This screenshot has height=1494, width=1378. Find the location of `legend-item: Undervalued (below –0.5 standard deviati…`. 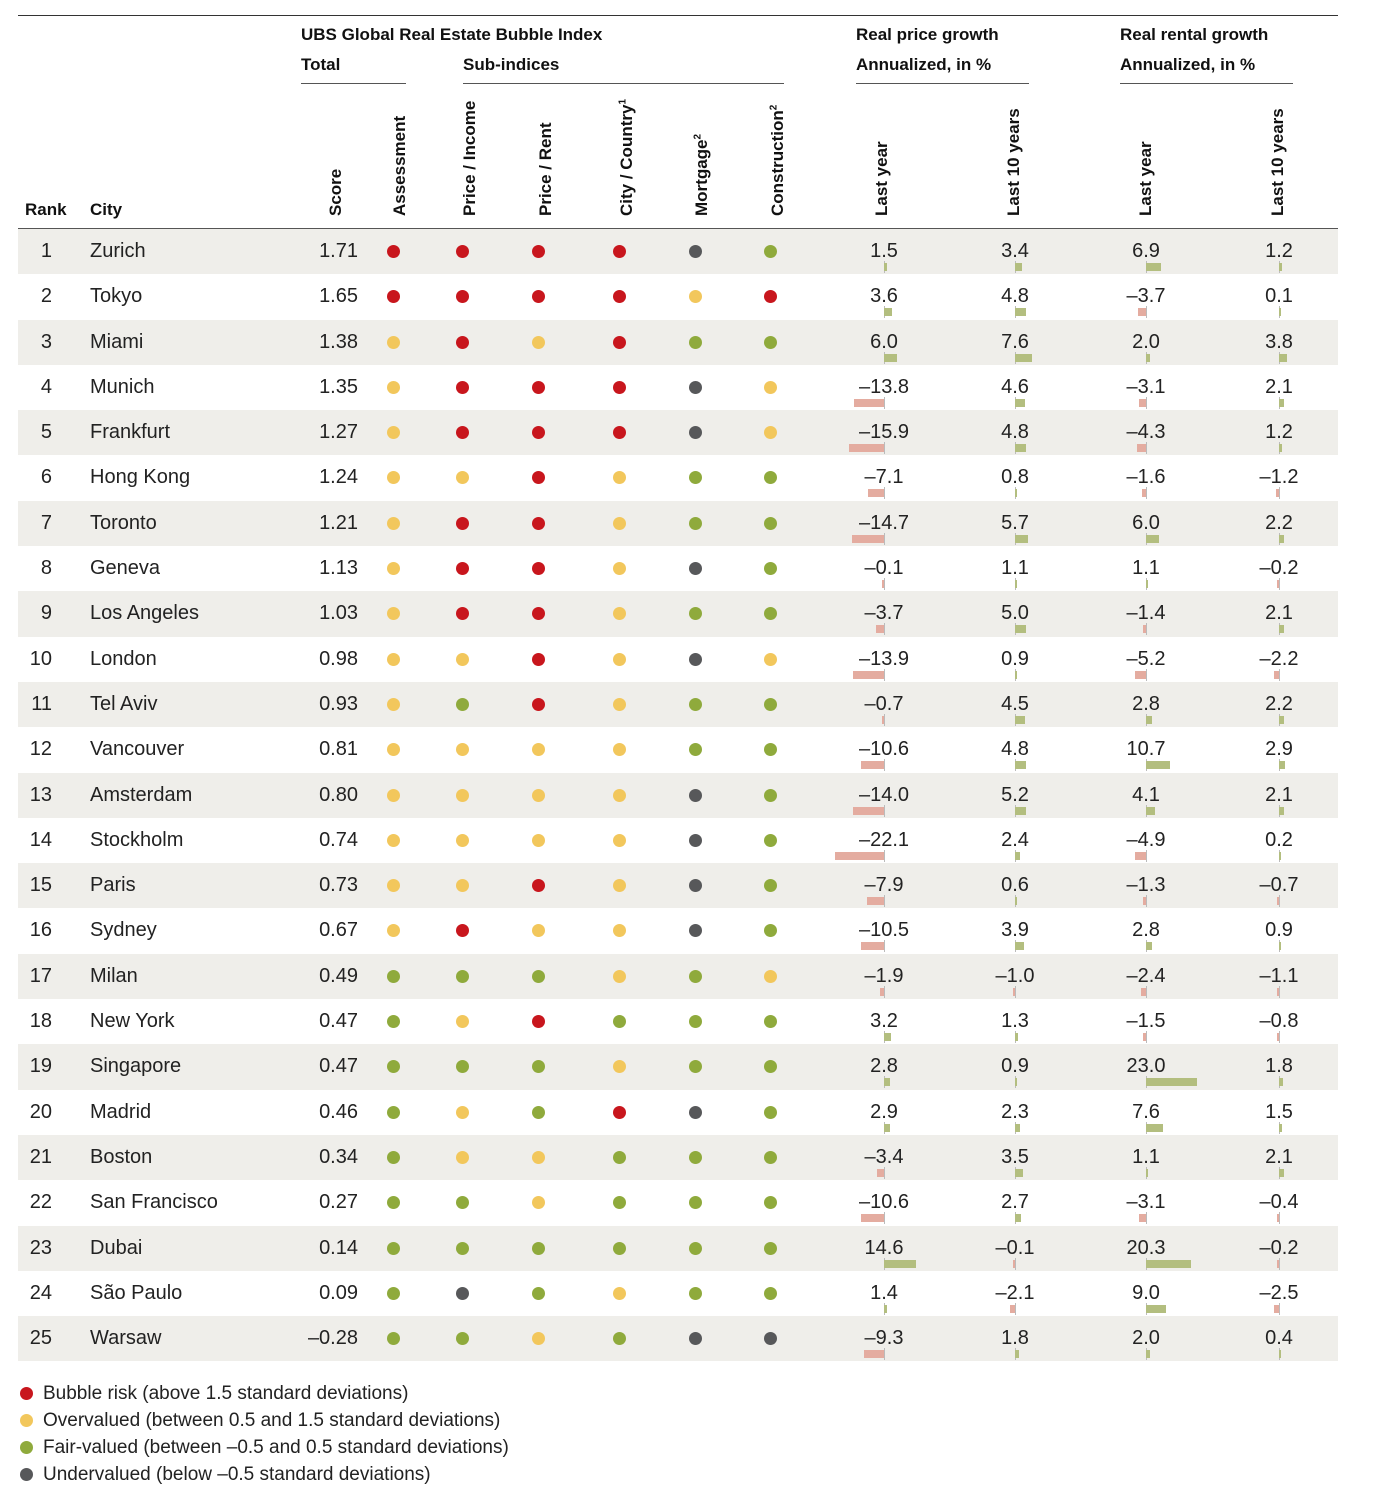

legend-item: Undervalued (below –0.5 standard deviati… is located at coordinates (263, 1474).